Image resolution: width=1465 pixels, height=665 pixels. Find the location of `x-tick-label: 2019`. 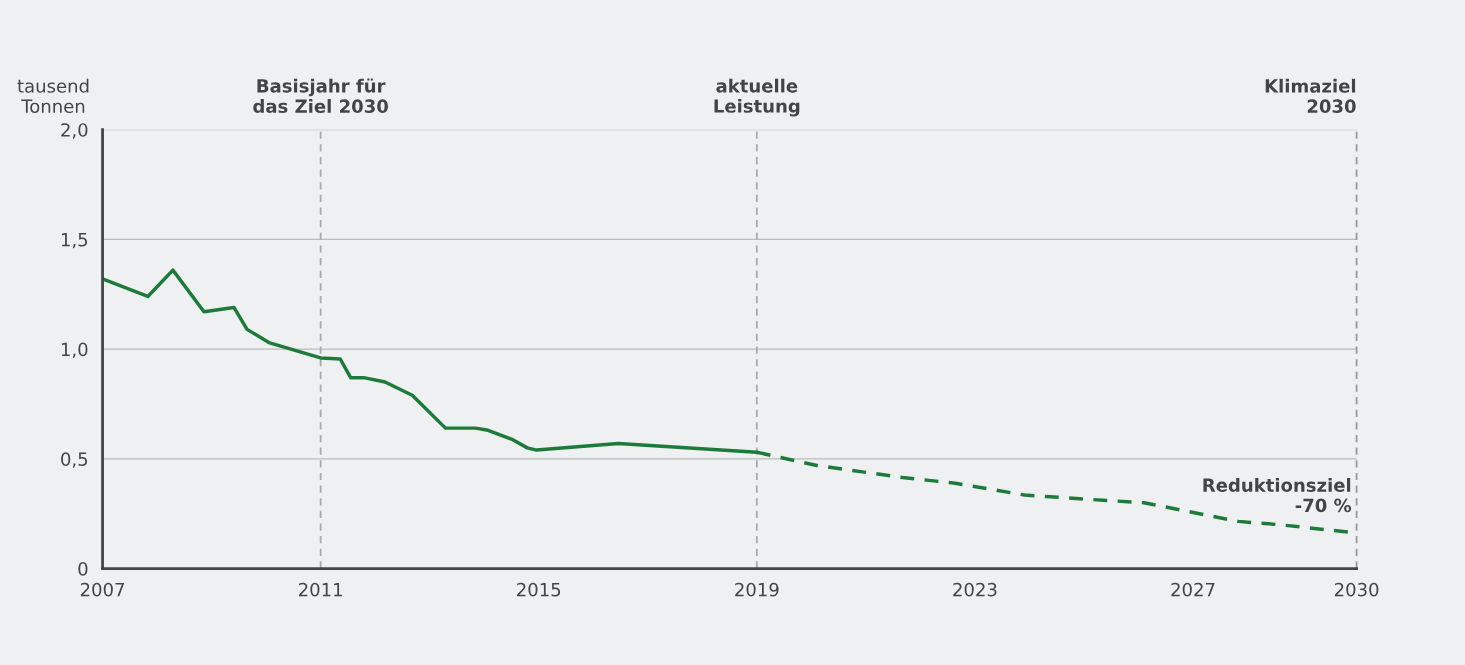

x-tick-label: 2019 is located at coordinates (757, 589).